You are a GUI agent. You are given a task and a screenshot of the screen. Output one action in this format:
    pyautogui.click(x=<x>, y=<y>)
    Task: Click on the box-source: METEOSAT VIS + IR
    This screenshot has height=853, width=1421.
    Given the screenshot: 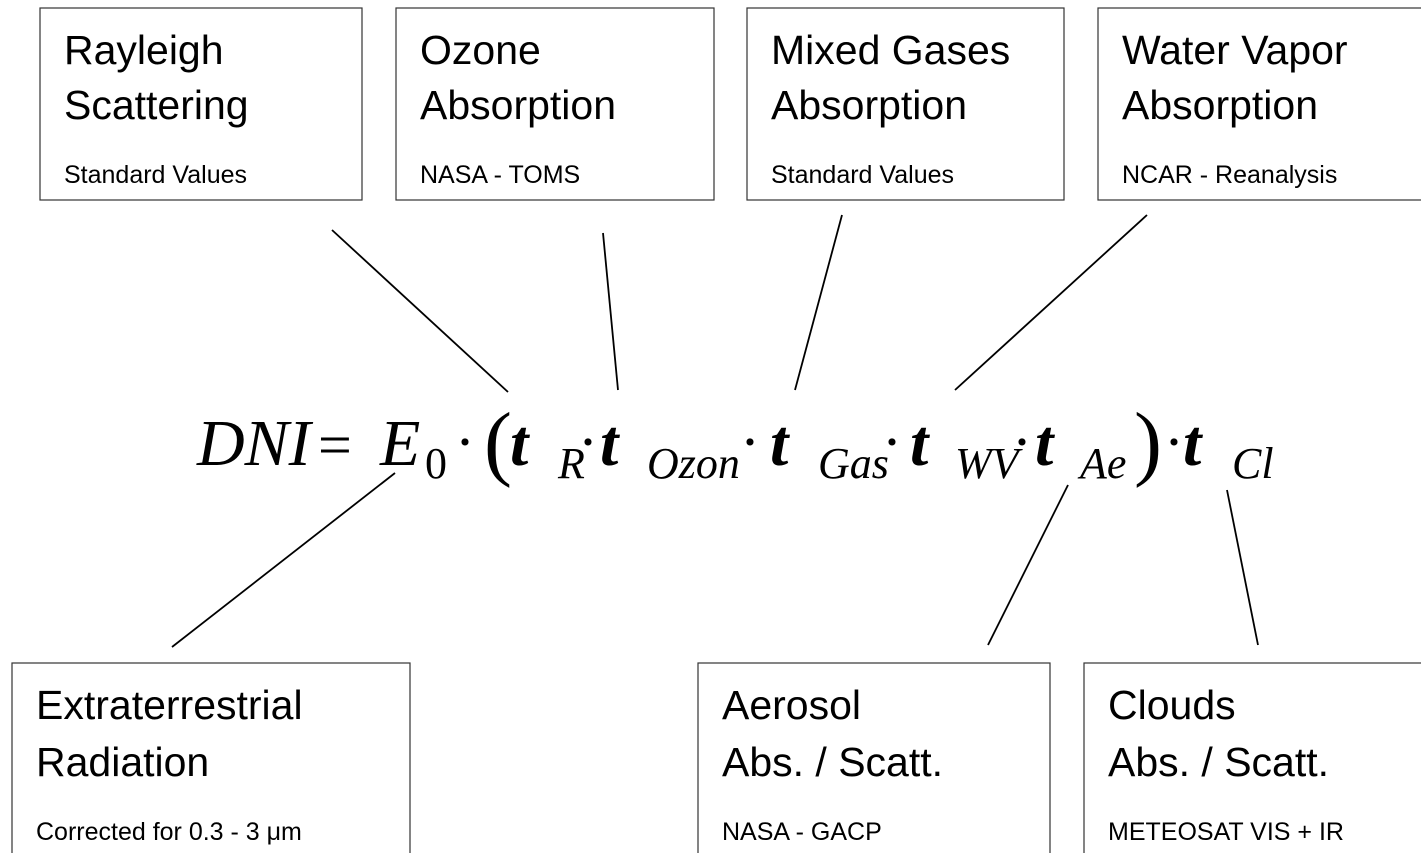 What is the action you would take?
    pyautogui.click(x=1226, y=832)
    